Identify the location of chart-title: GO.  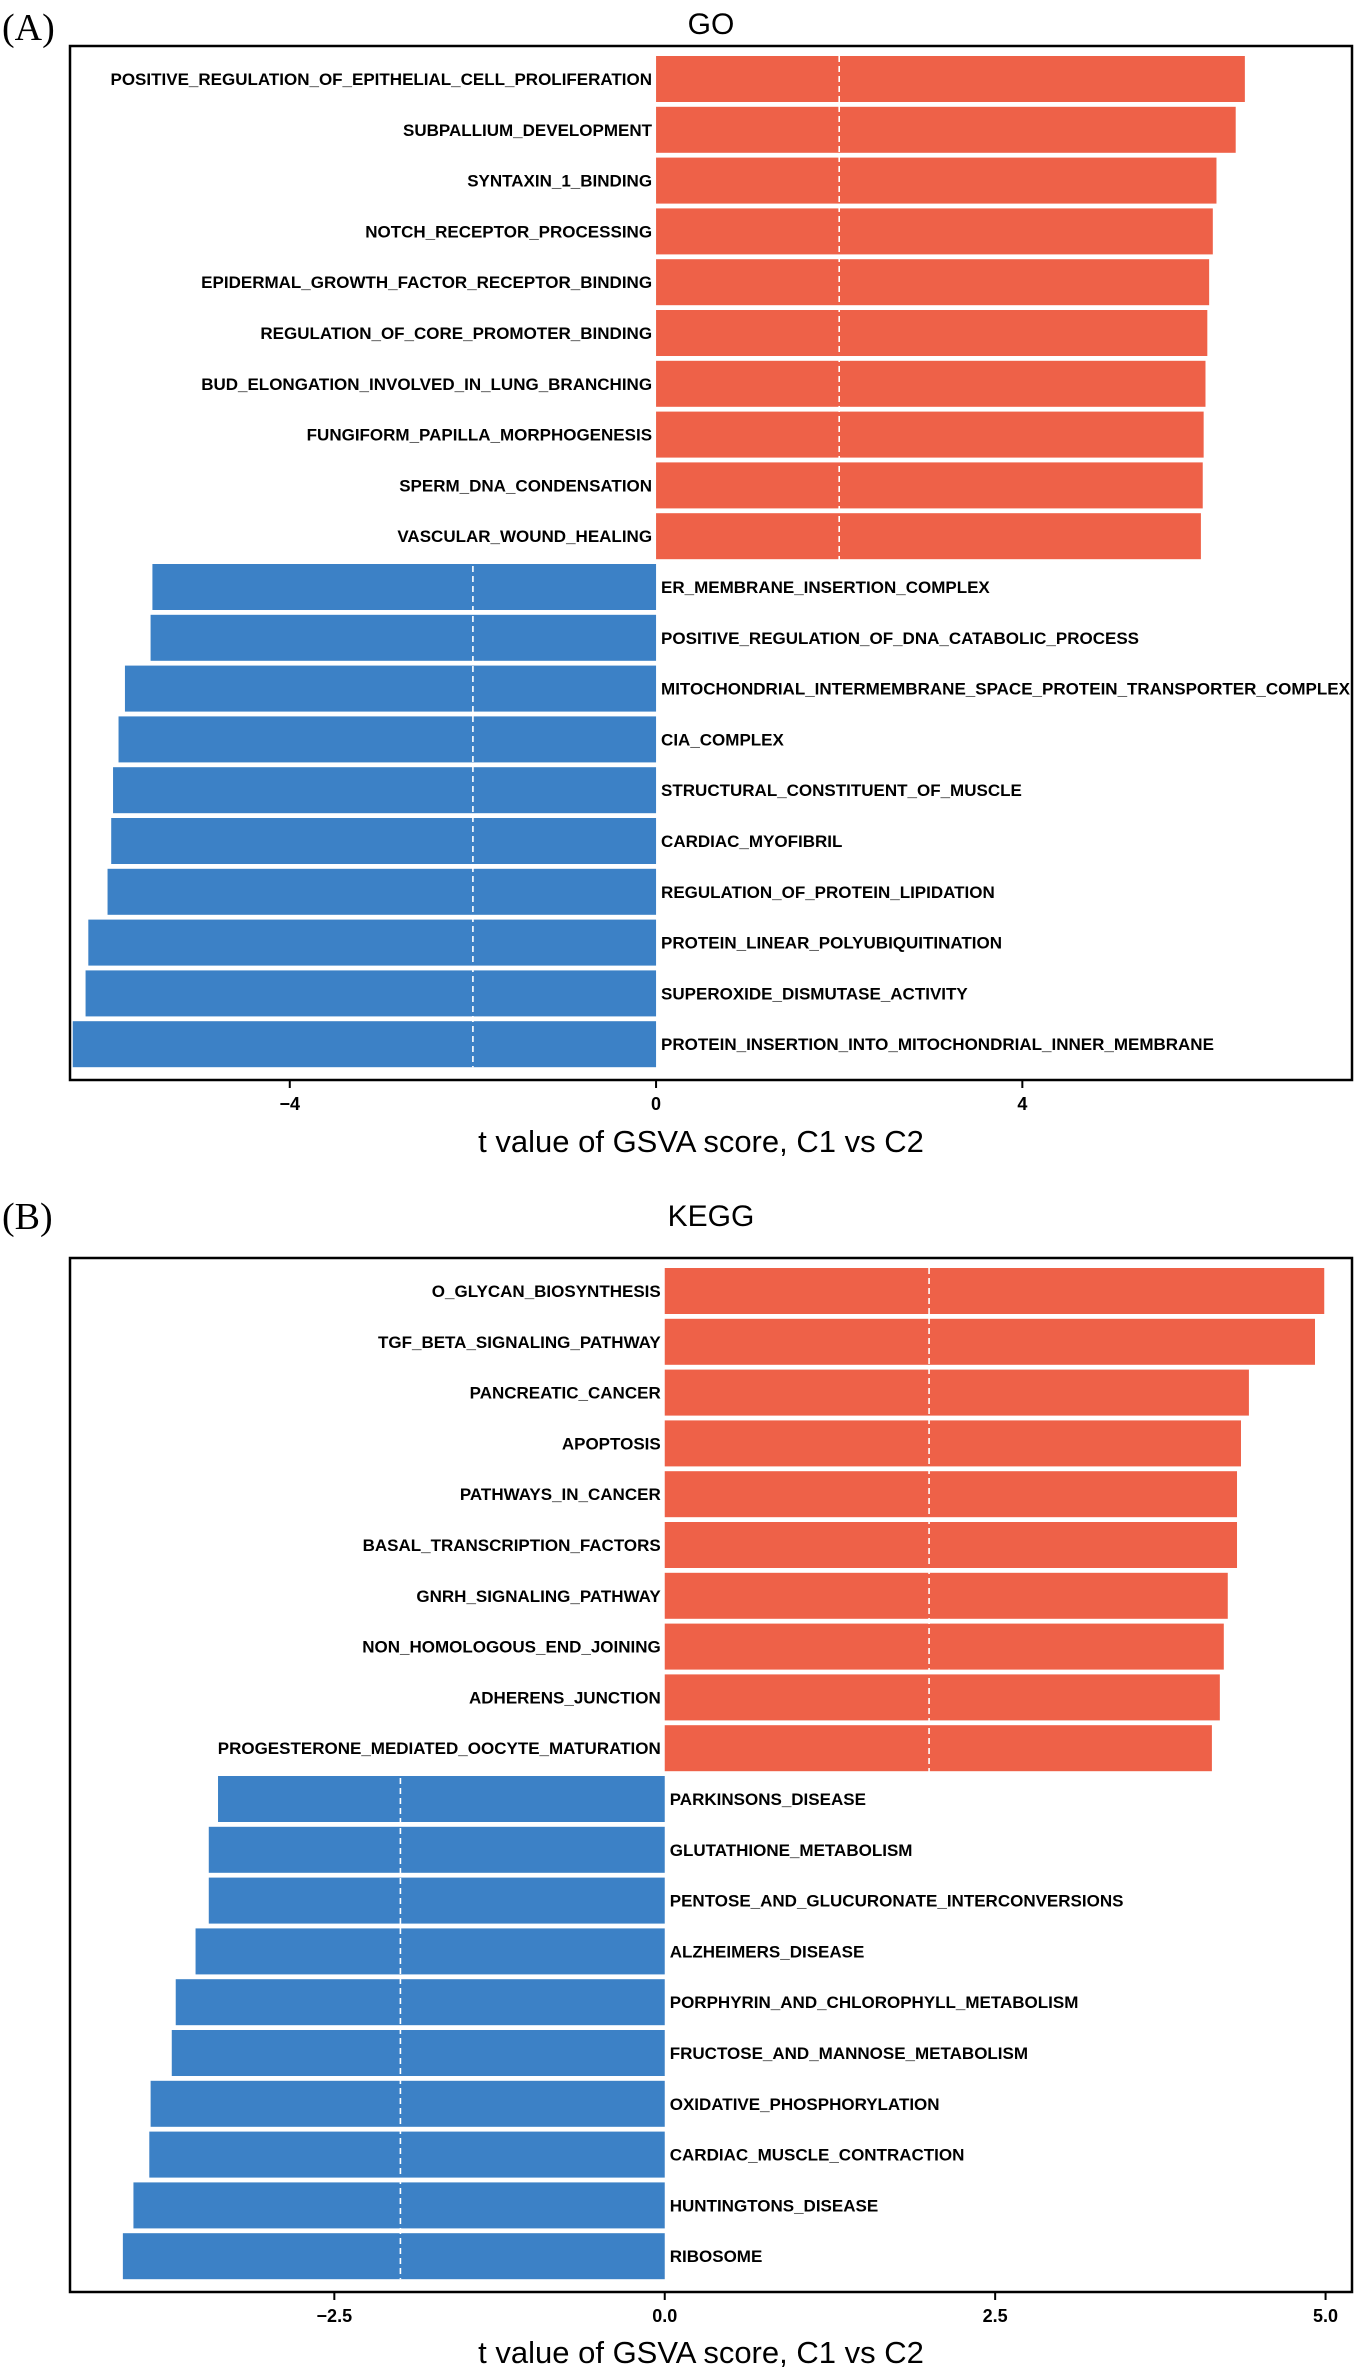
(711, 24).